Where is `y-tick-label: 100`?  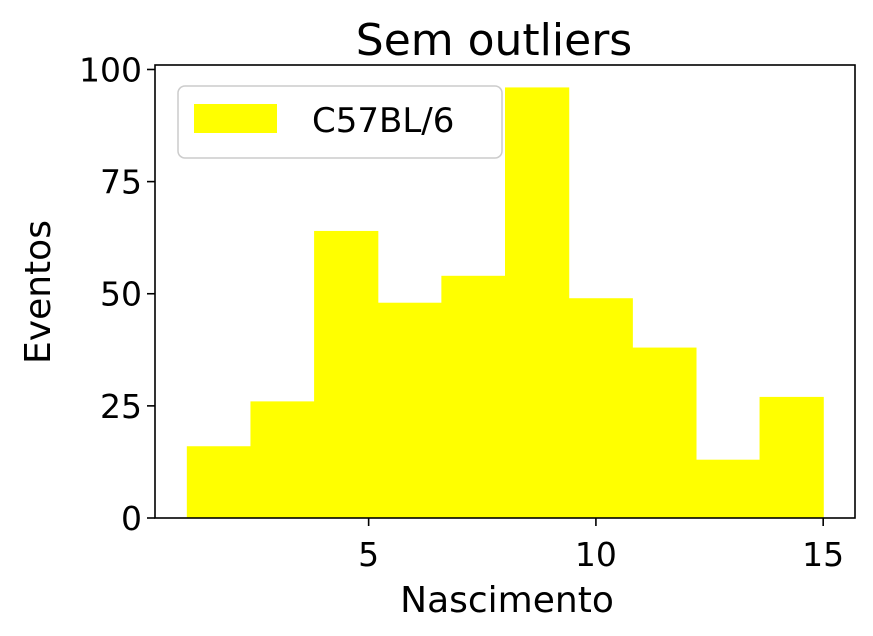 y-tick-label: 100 is located at coordinates (110, 69).